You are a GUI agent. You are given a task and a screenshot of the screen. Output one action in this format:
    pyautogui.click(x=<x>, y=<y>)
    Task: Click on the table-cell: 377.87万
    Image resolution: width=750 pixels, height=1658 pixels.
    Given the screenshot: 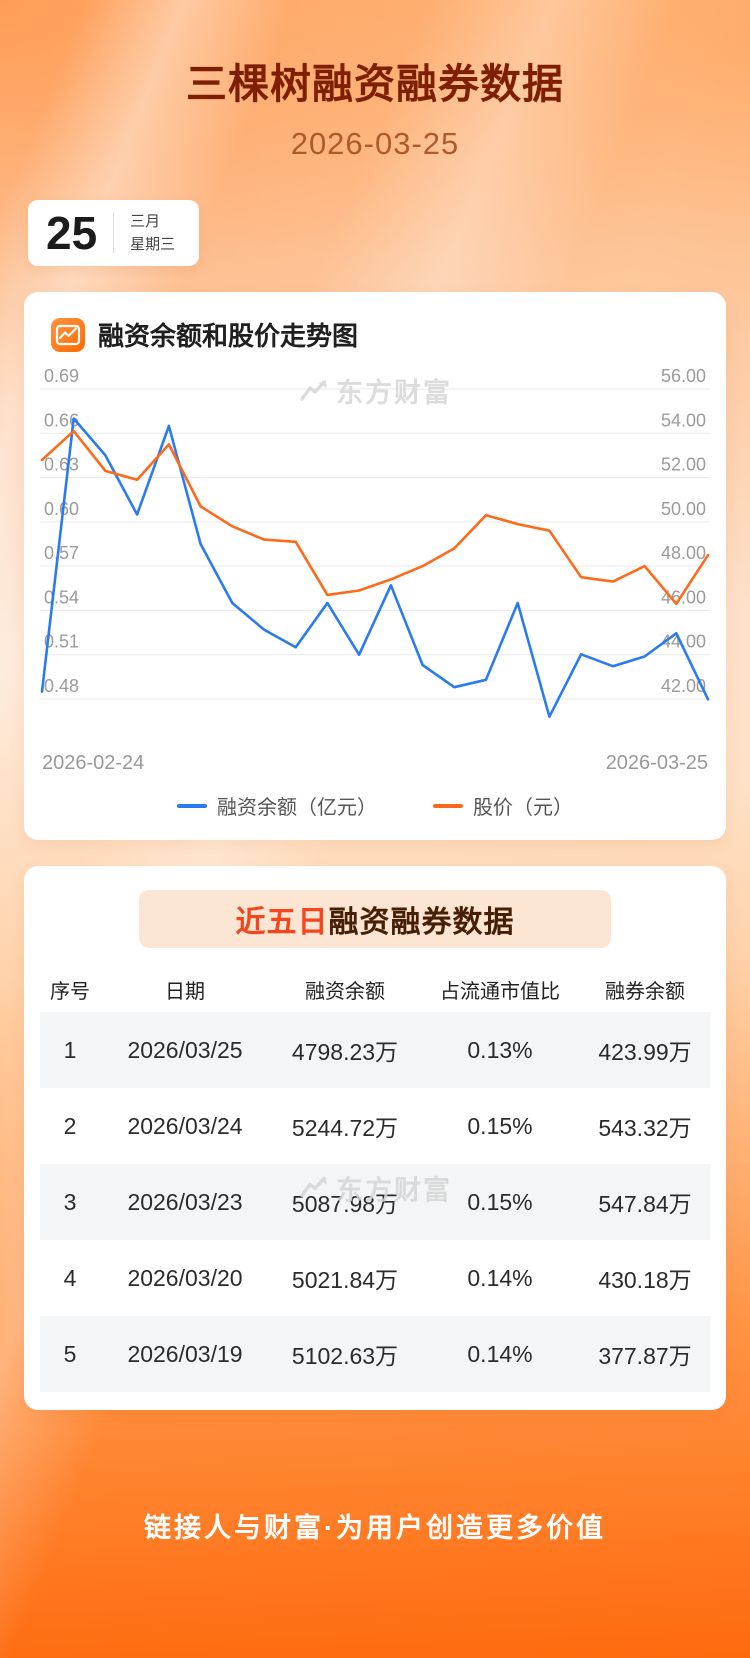 What is the action you would take?
    pyautogui.click(x=645, y=1356)
    